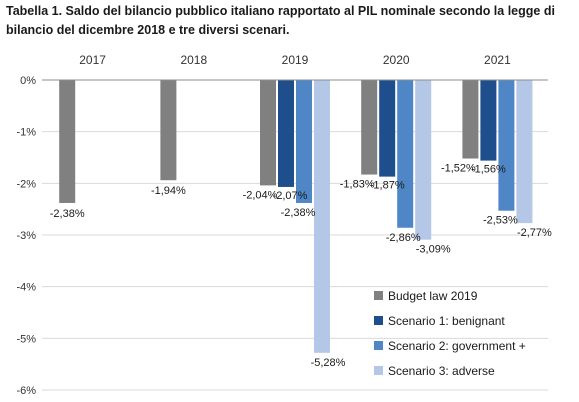  I want to click on data-label: -5,28%, so click(328, 363).